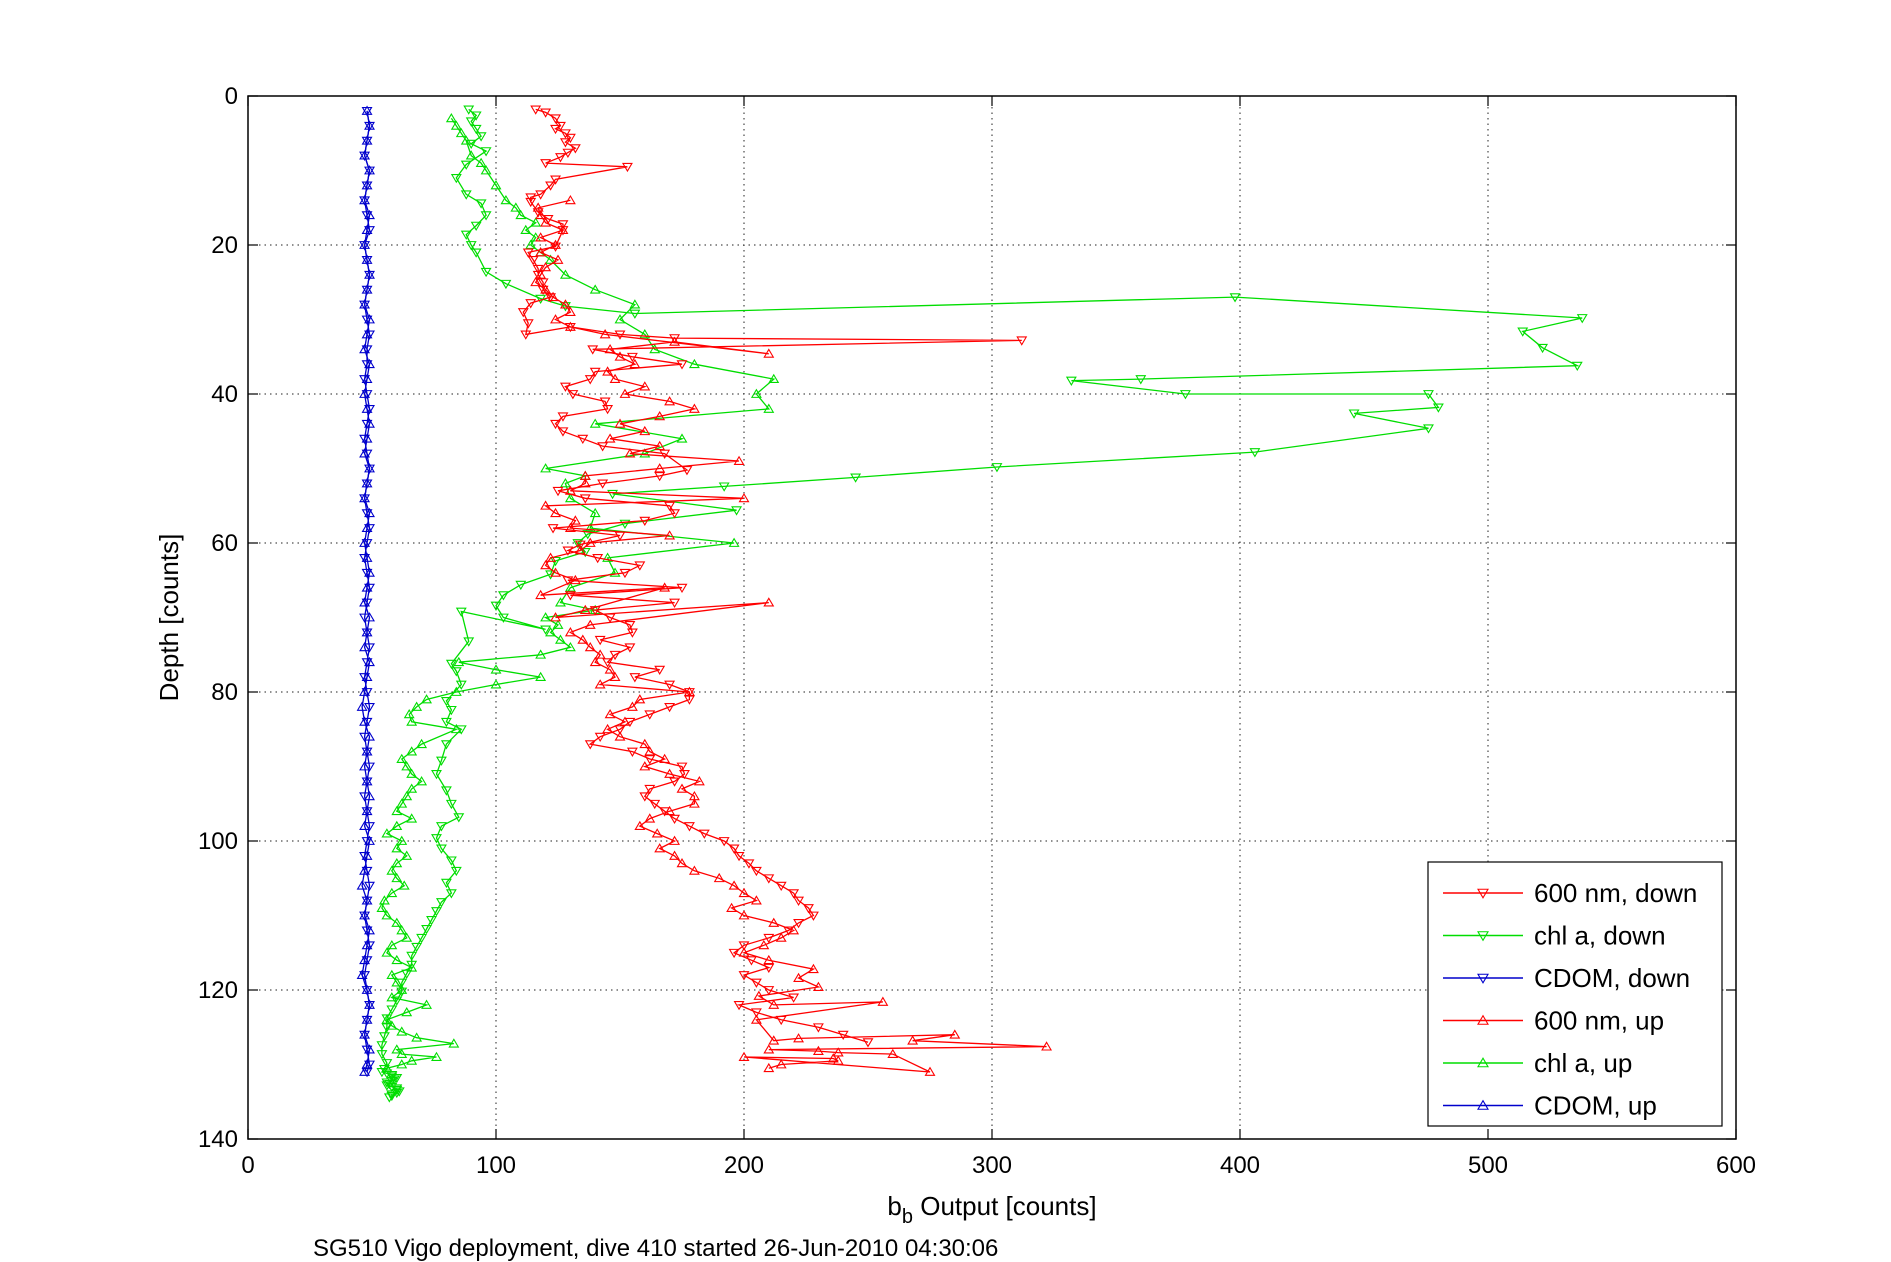 This screenshot has width=1891, height=1262. Describe the element at coordinates (1488, 1165) in the screenshot. I see `x-tick-label: 500` at that location.